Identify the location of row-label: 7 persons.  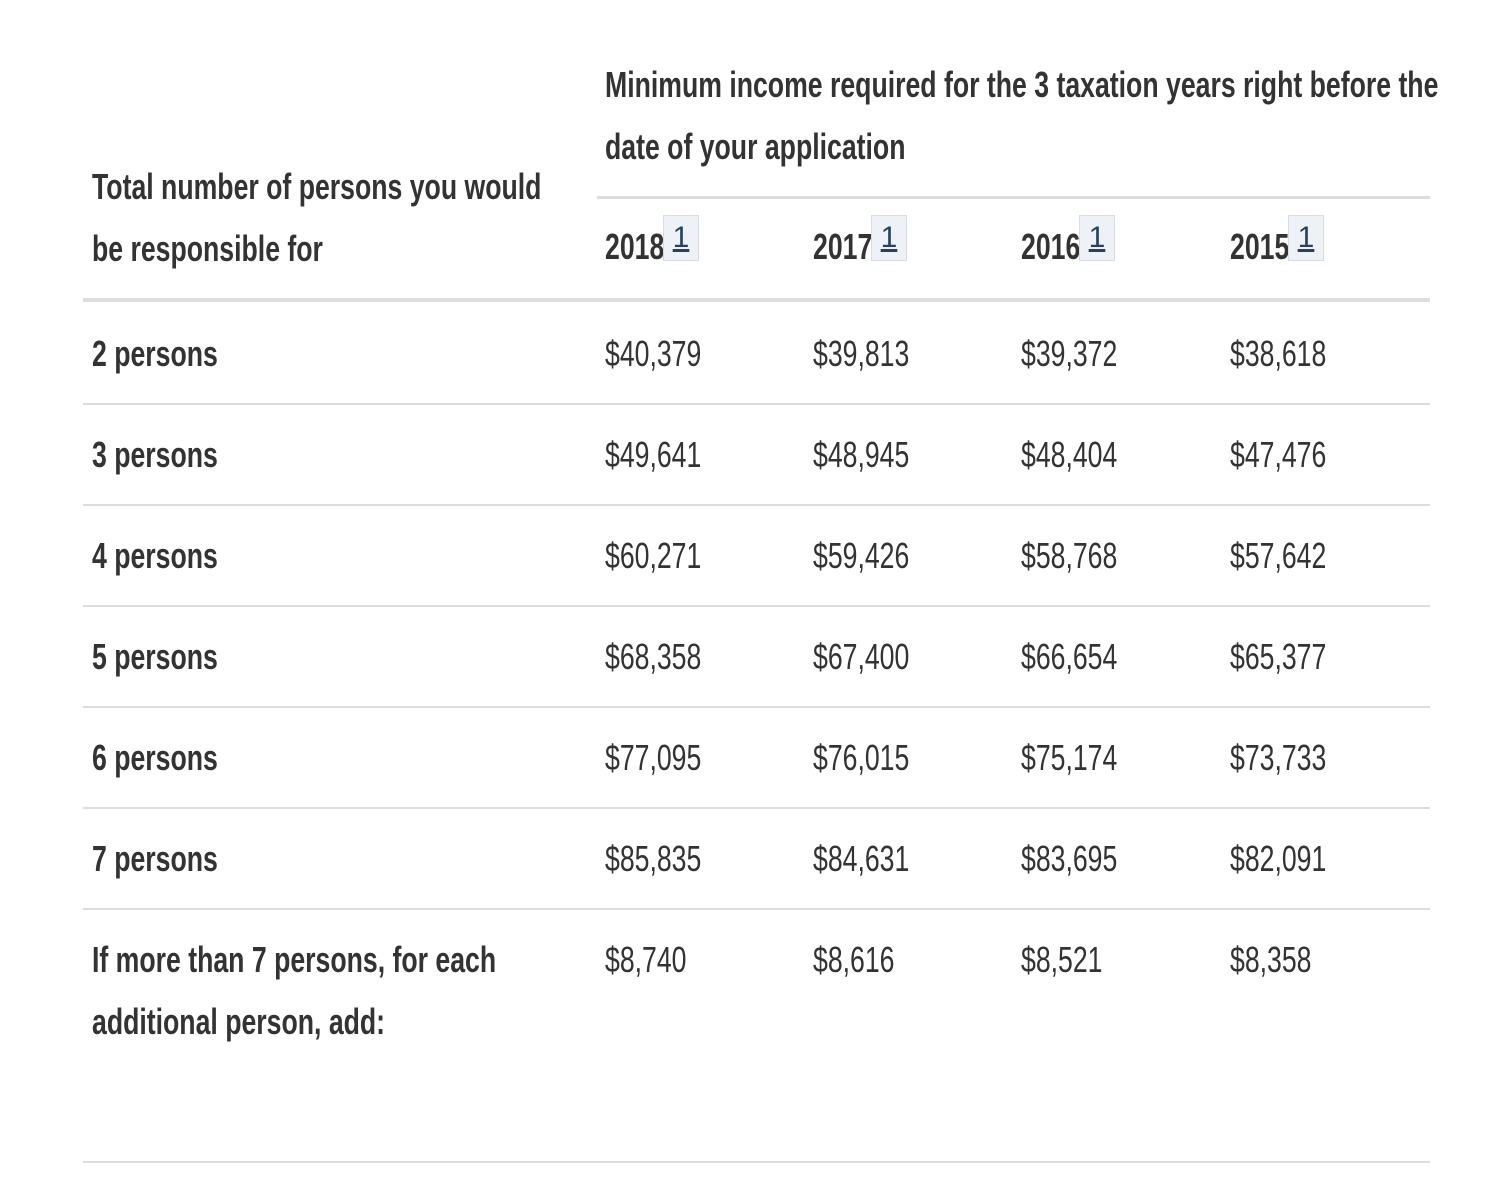
(155, 858).